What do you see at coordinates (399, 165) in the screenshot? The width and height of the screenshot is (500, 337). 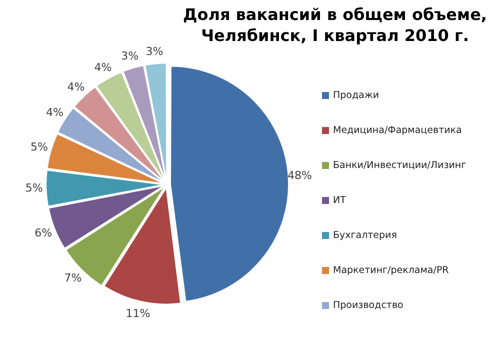 I see `legend-label: Банки/Инвестиции/Лизинг` at bounding box center [399, 165].